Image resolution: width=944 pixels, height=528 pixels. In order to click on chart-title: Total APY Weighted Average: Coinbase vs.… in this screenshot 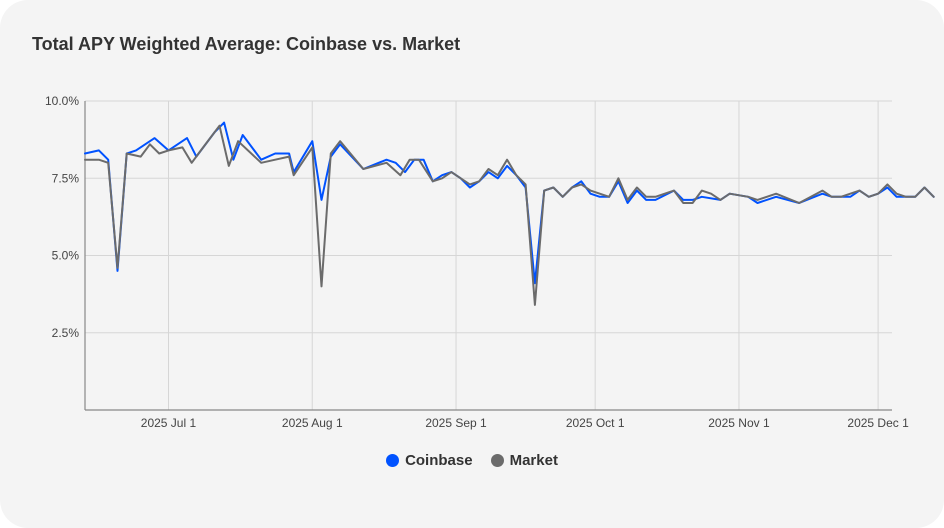, I will do `click(246, 44)`.